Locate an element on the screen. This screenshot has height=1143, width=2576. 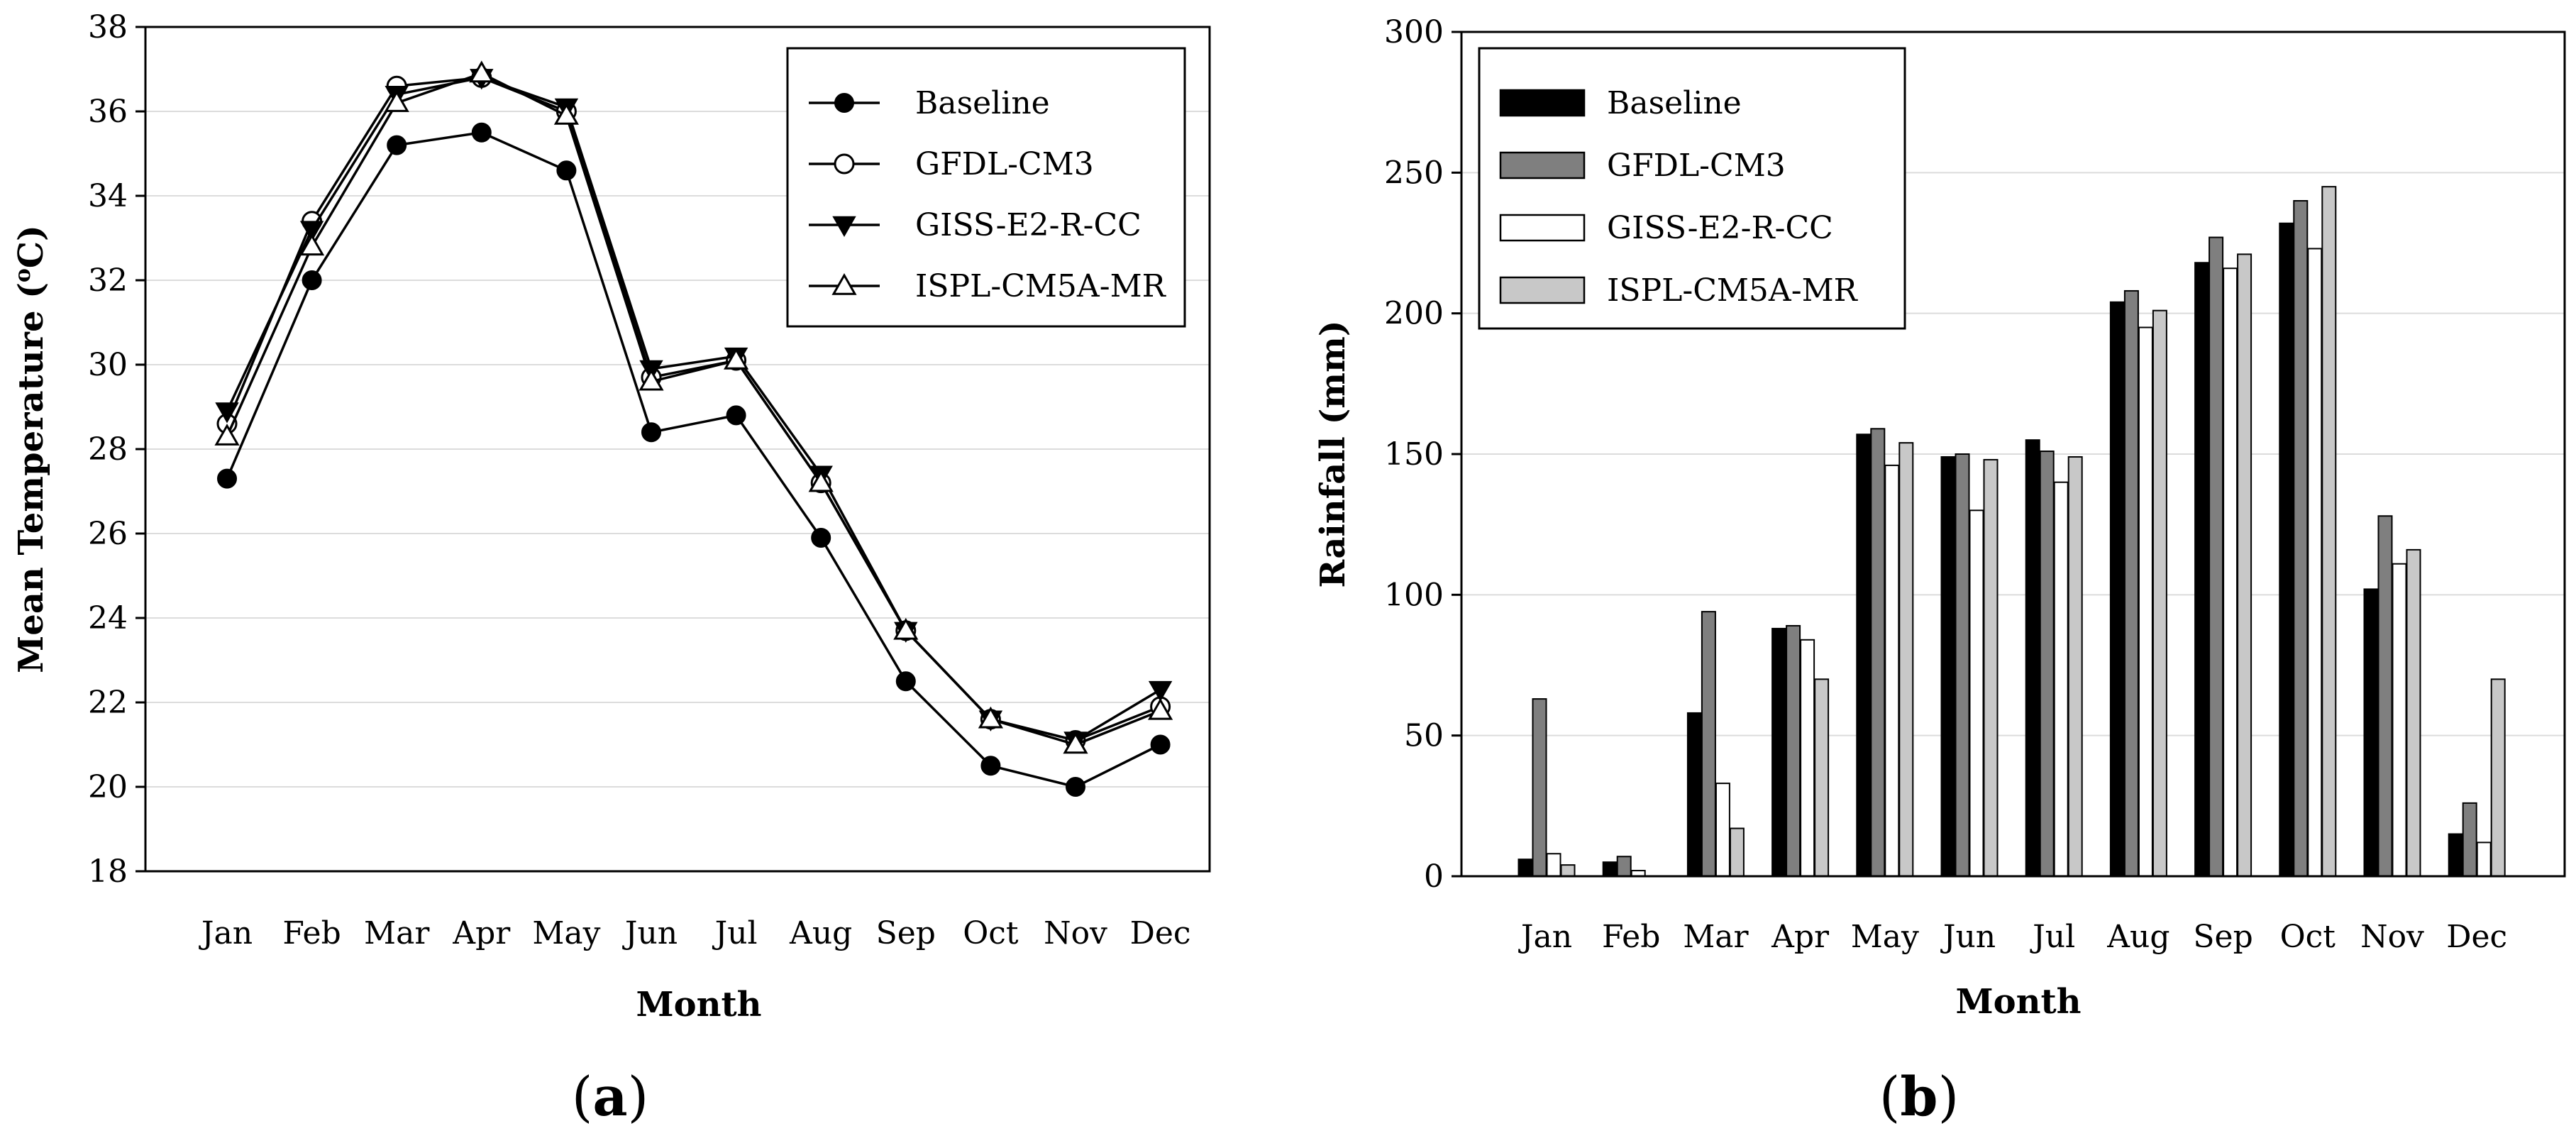
rainfall-bar-baseline-jan is located at coordinates (1525, 867).